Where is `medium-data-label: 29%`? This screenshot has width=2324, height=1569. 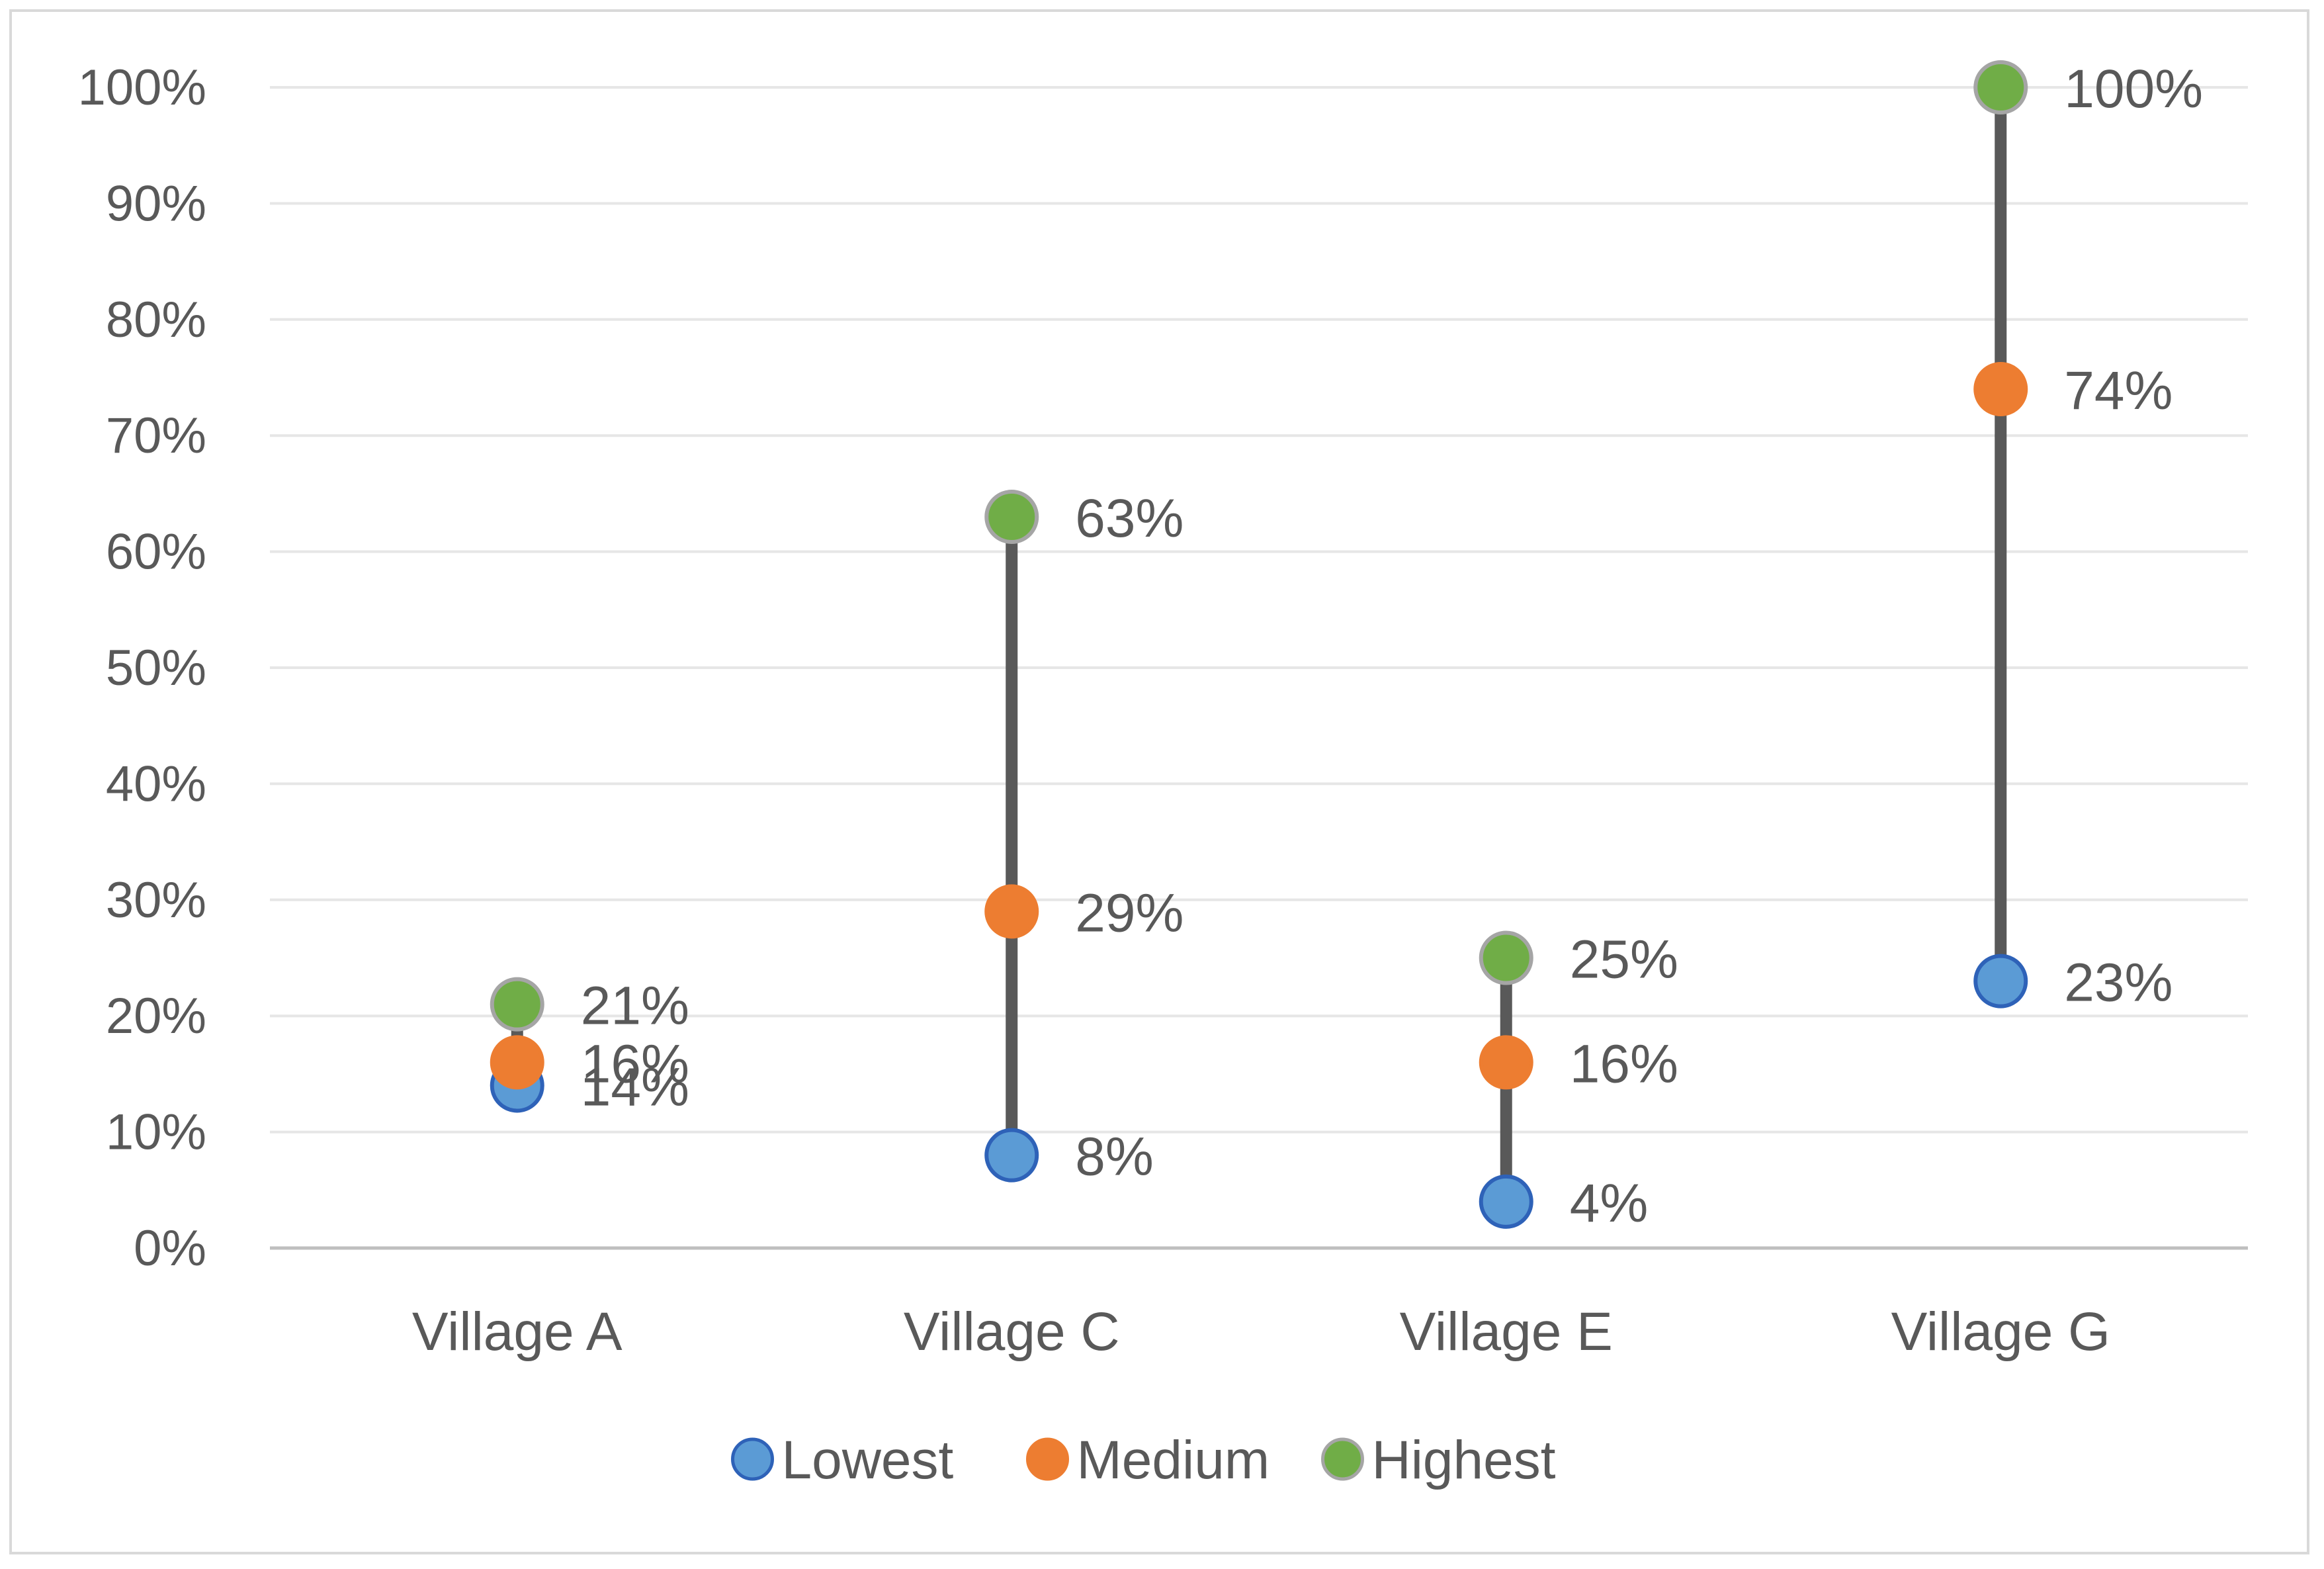 medium-data-label: 29% is located at coordinates (1129, 913).